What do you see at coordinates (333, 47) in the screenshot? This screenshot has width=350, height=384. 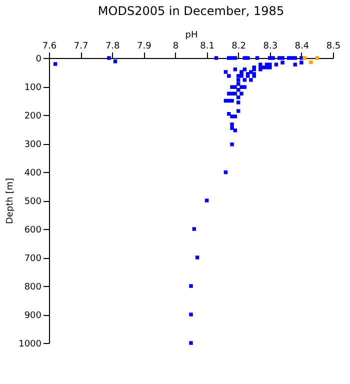 I see `x-tick-label: 8.5` at bounding box center [333, 47].